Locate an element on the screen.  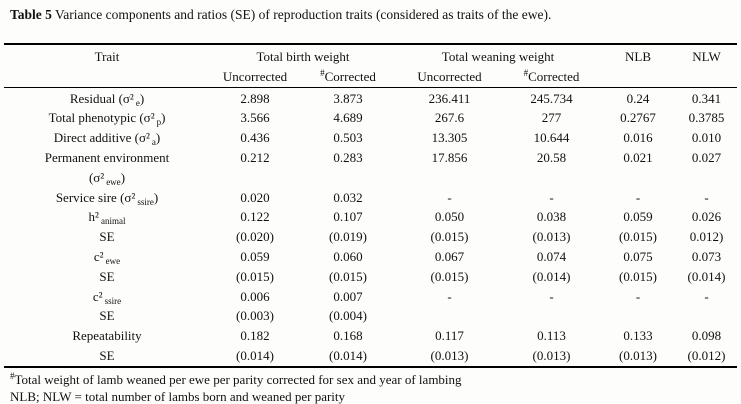
value-cell: 0.007 is located at coordinates (348, 296).